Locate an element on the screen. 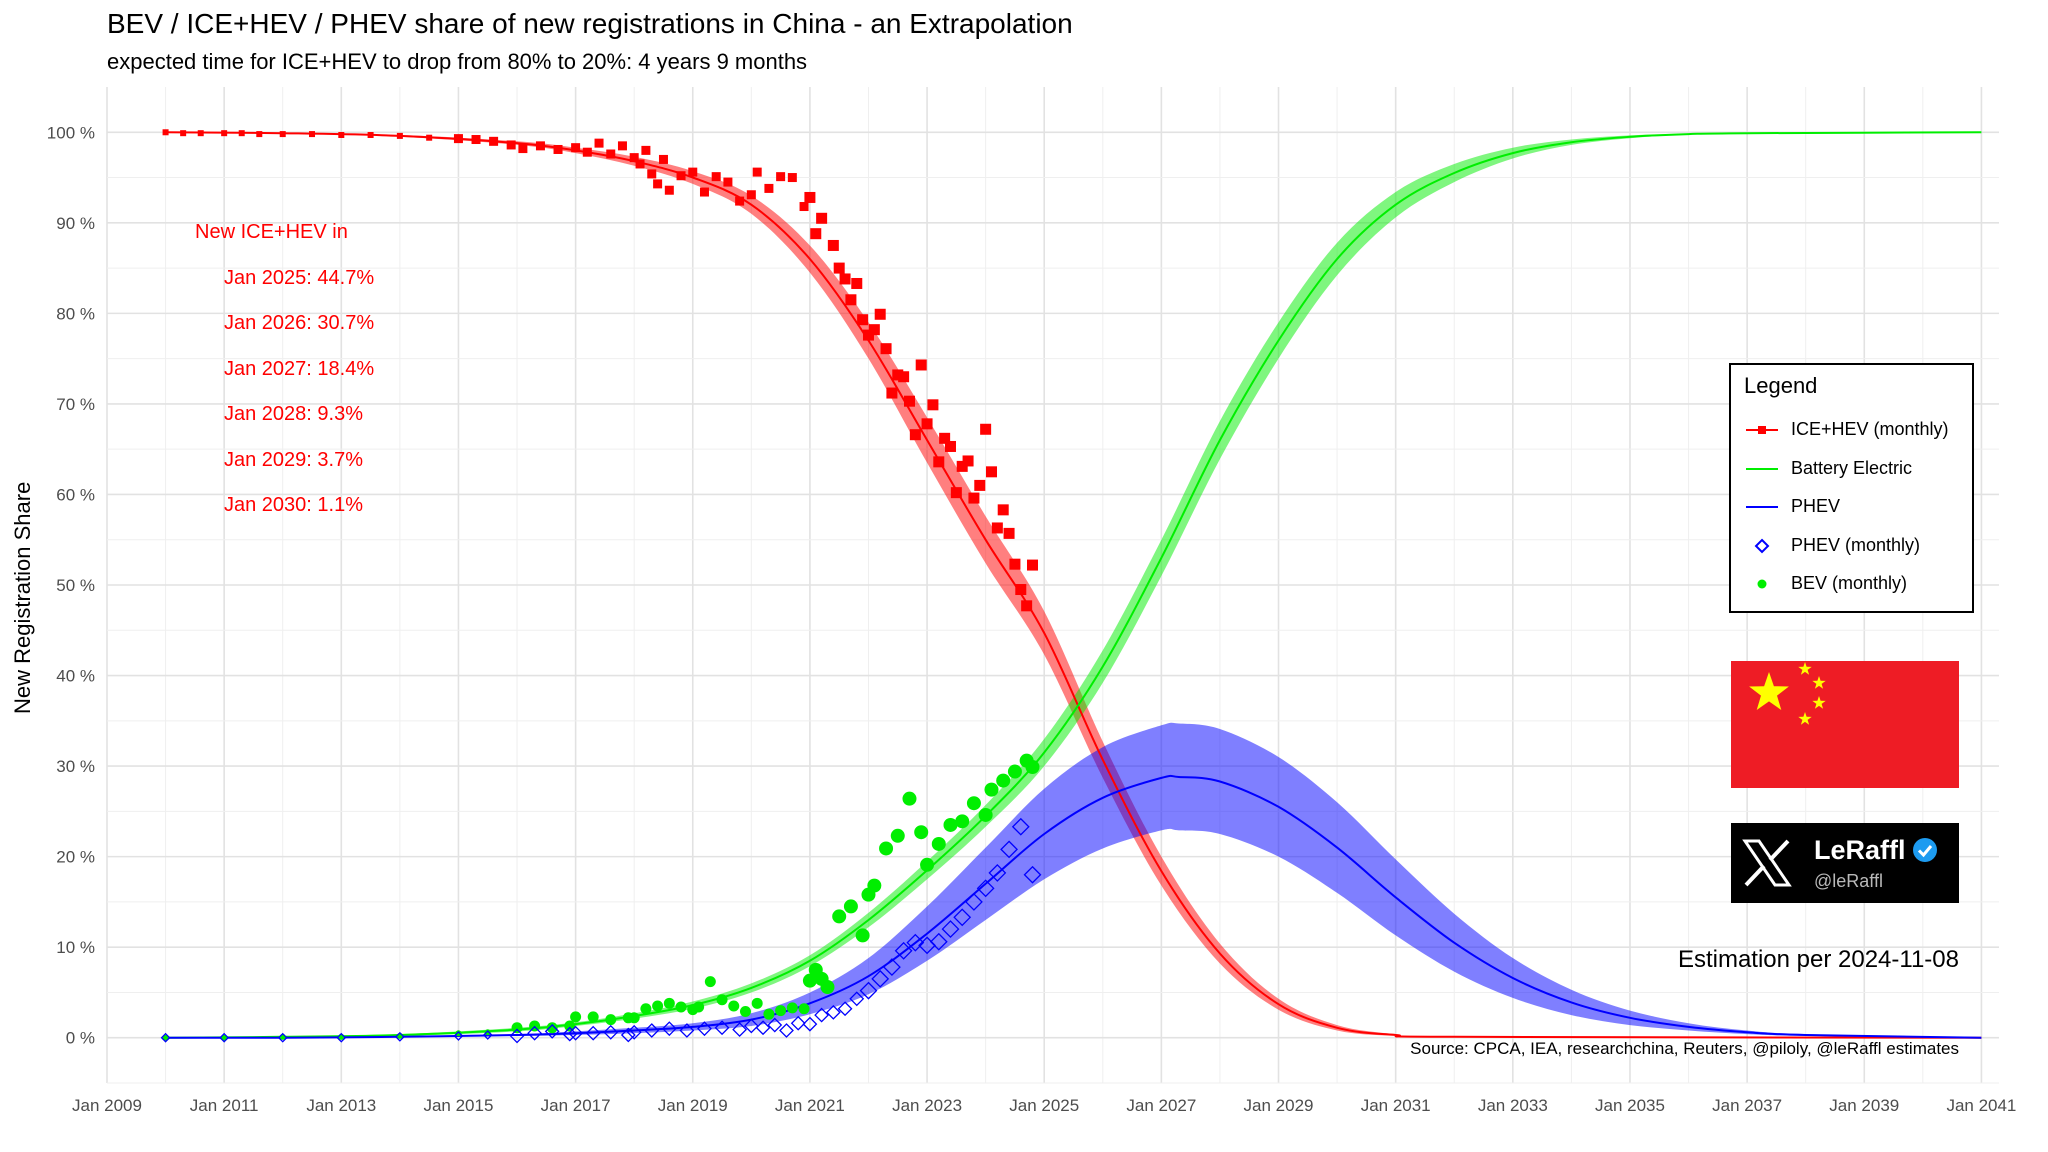  green-line-icon is located at coordinates (1762, 469).